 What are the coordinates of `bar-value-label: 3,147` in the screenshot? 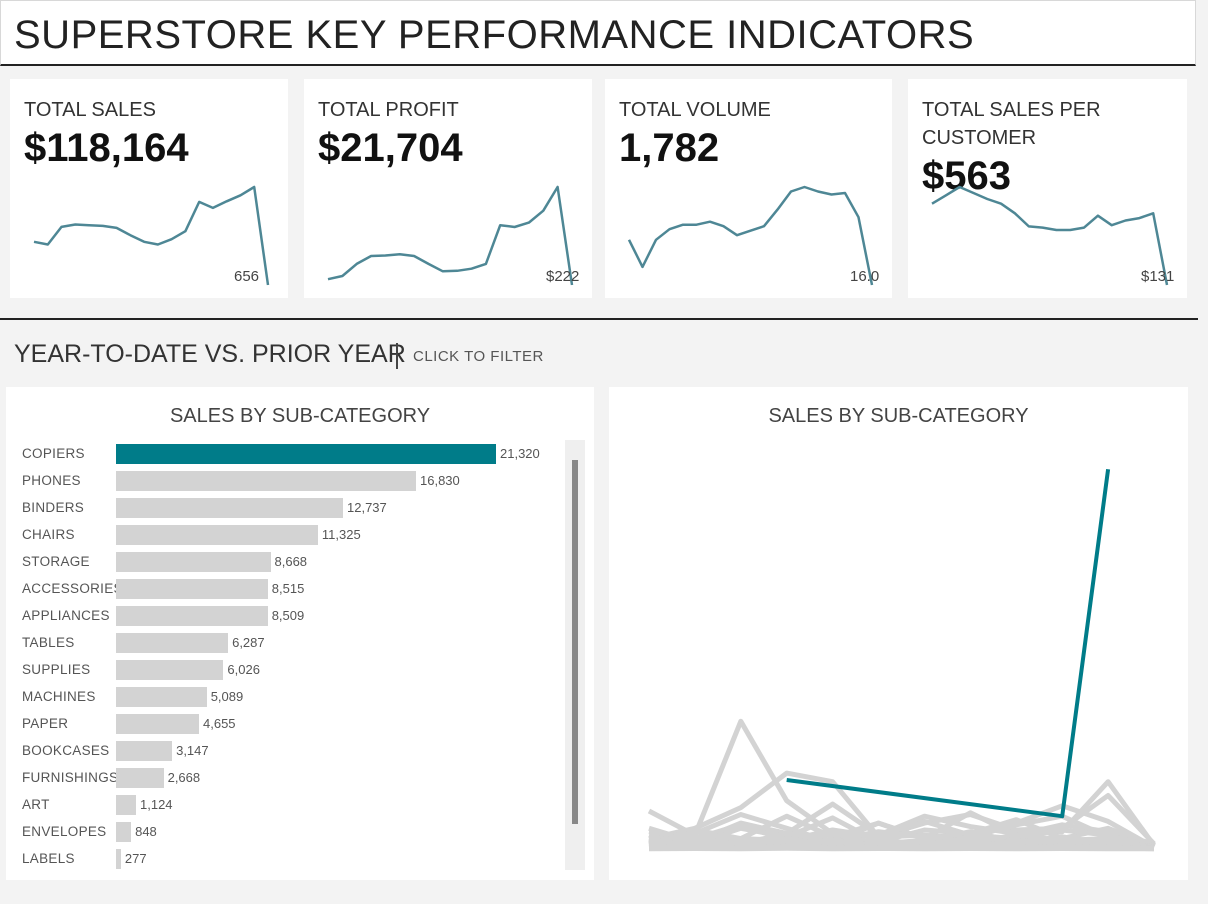 It's located at (192, 750).